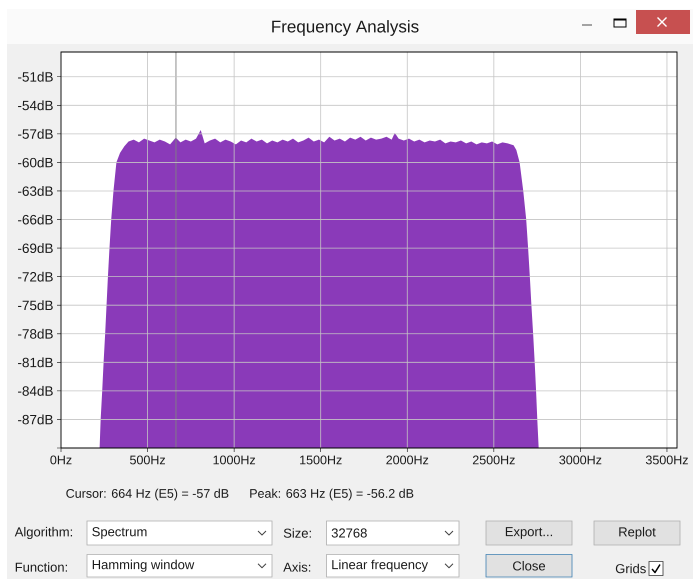 Image resolution: width=693 pixels, height=579 pixels. Describe the element at coordinates (235, 460) in the screenshot. I see `x-tick-label: 1000Hz` at that location.